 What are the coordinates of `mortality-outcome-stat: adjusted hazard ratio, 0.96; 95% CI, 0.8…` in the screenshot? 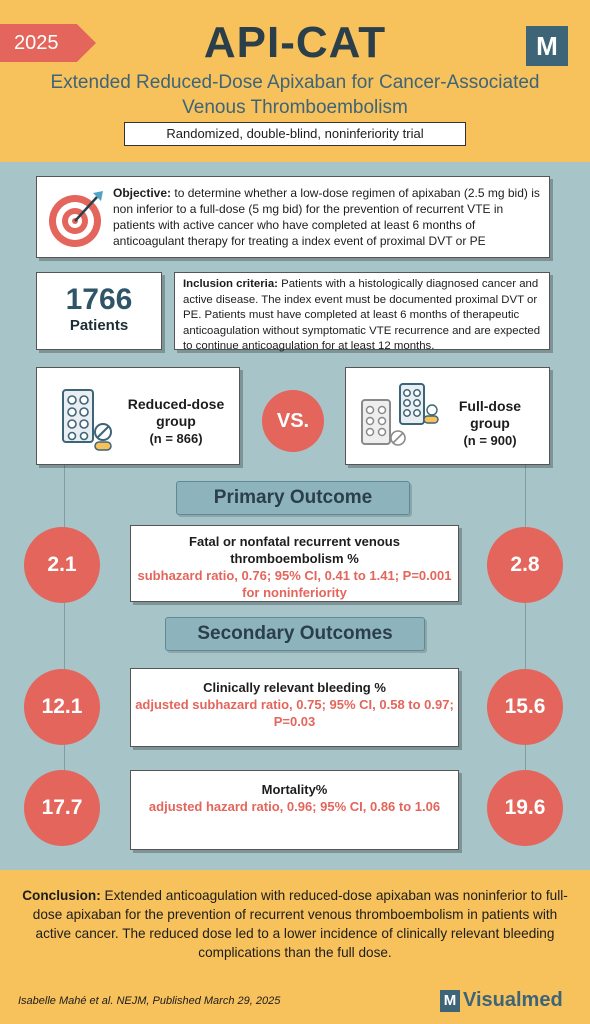 It's located at (294, 806).